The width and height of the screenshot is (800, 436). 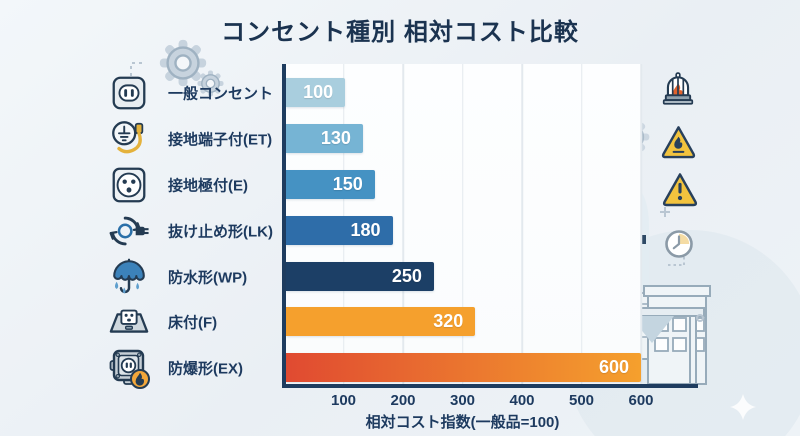 I want to click on category-row: 一般コンセント, so click(x=142, y=92).